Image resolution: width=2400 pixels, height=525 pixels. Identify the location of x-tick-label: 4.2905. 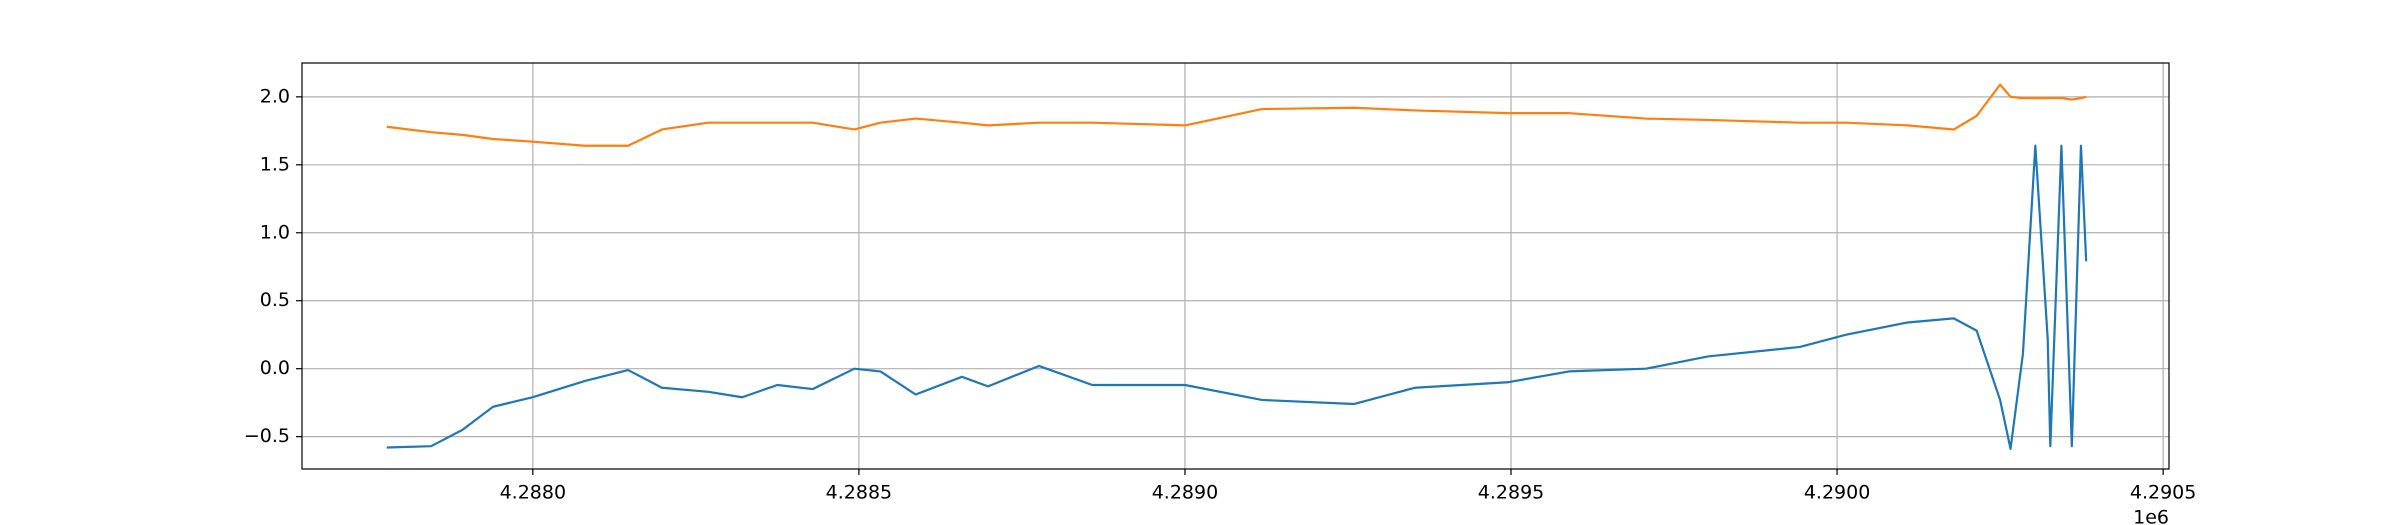
(2163, 493).